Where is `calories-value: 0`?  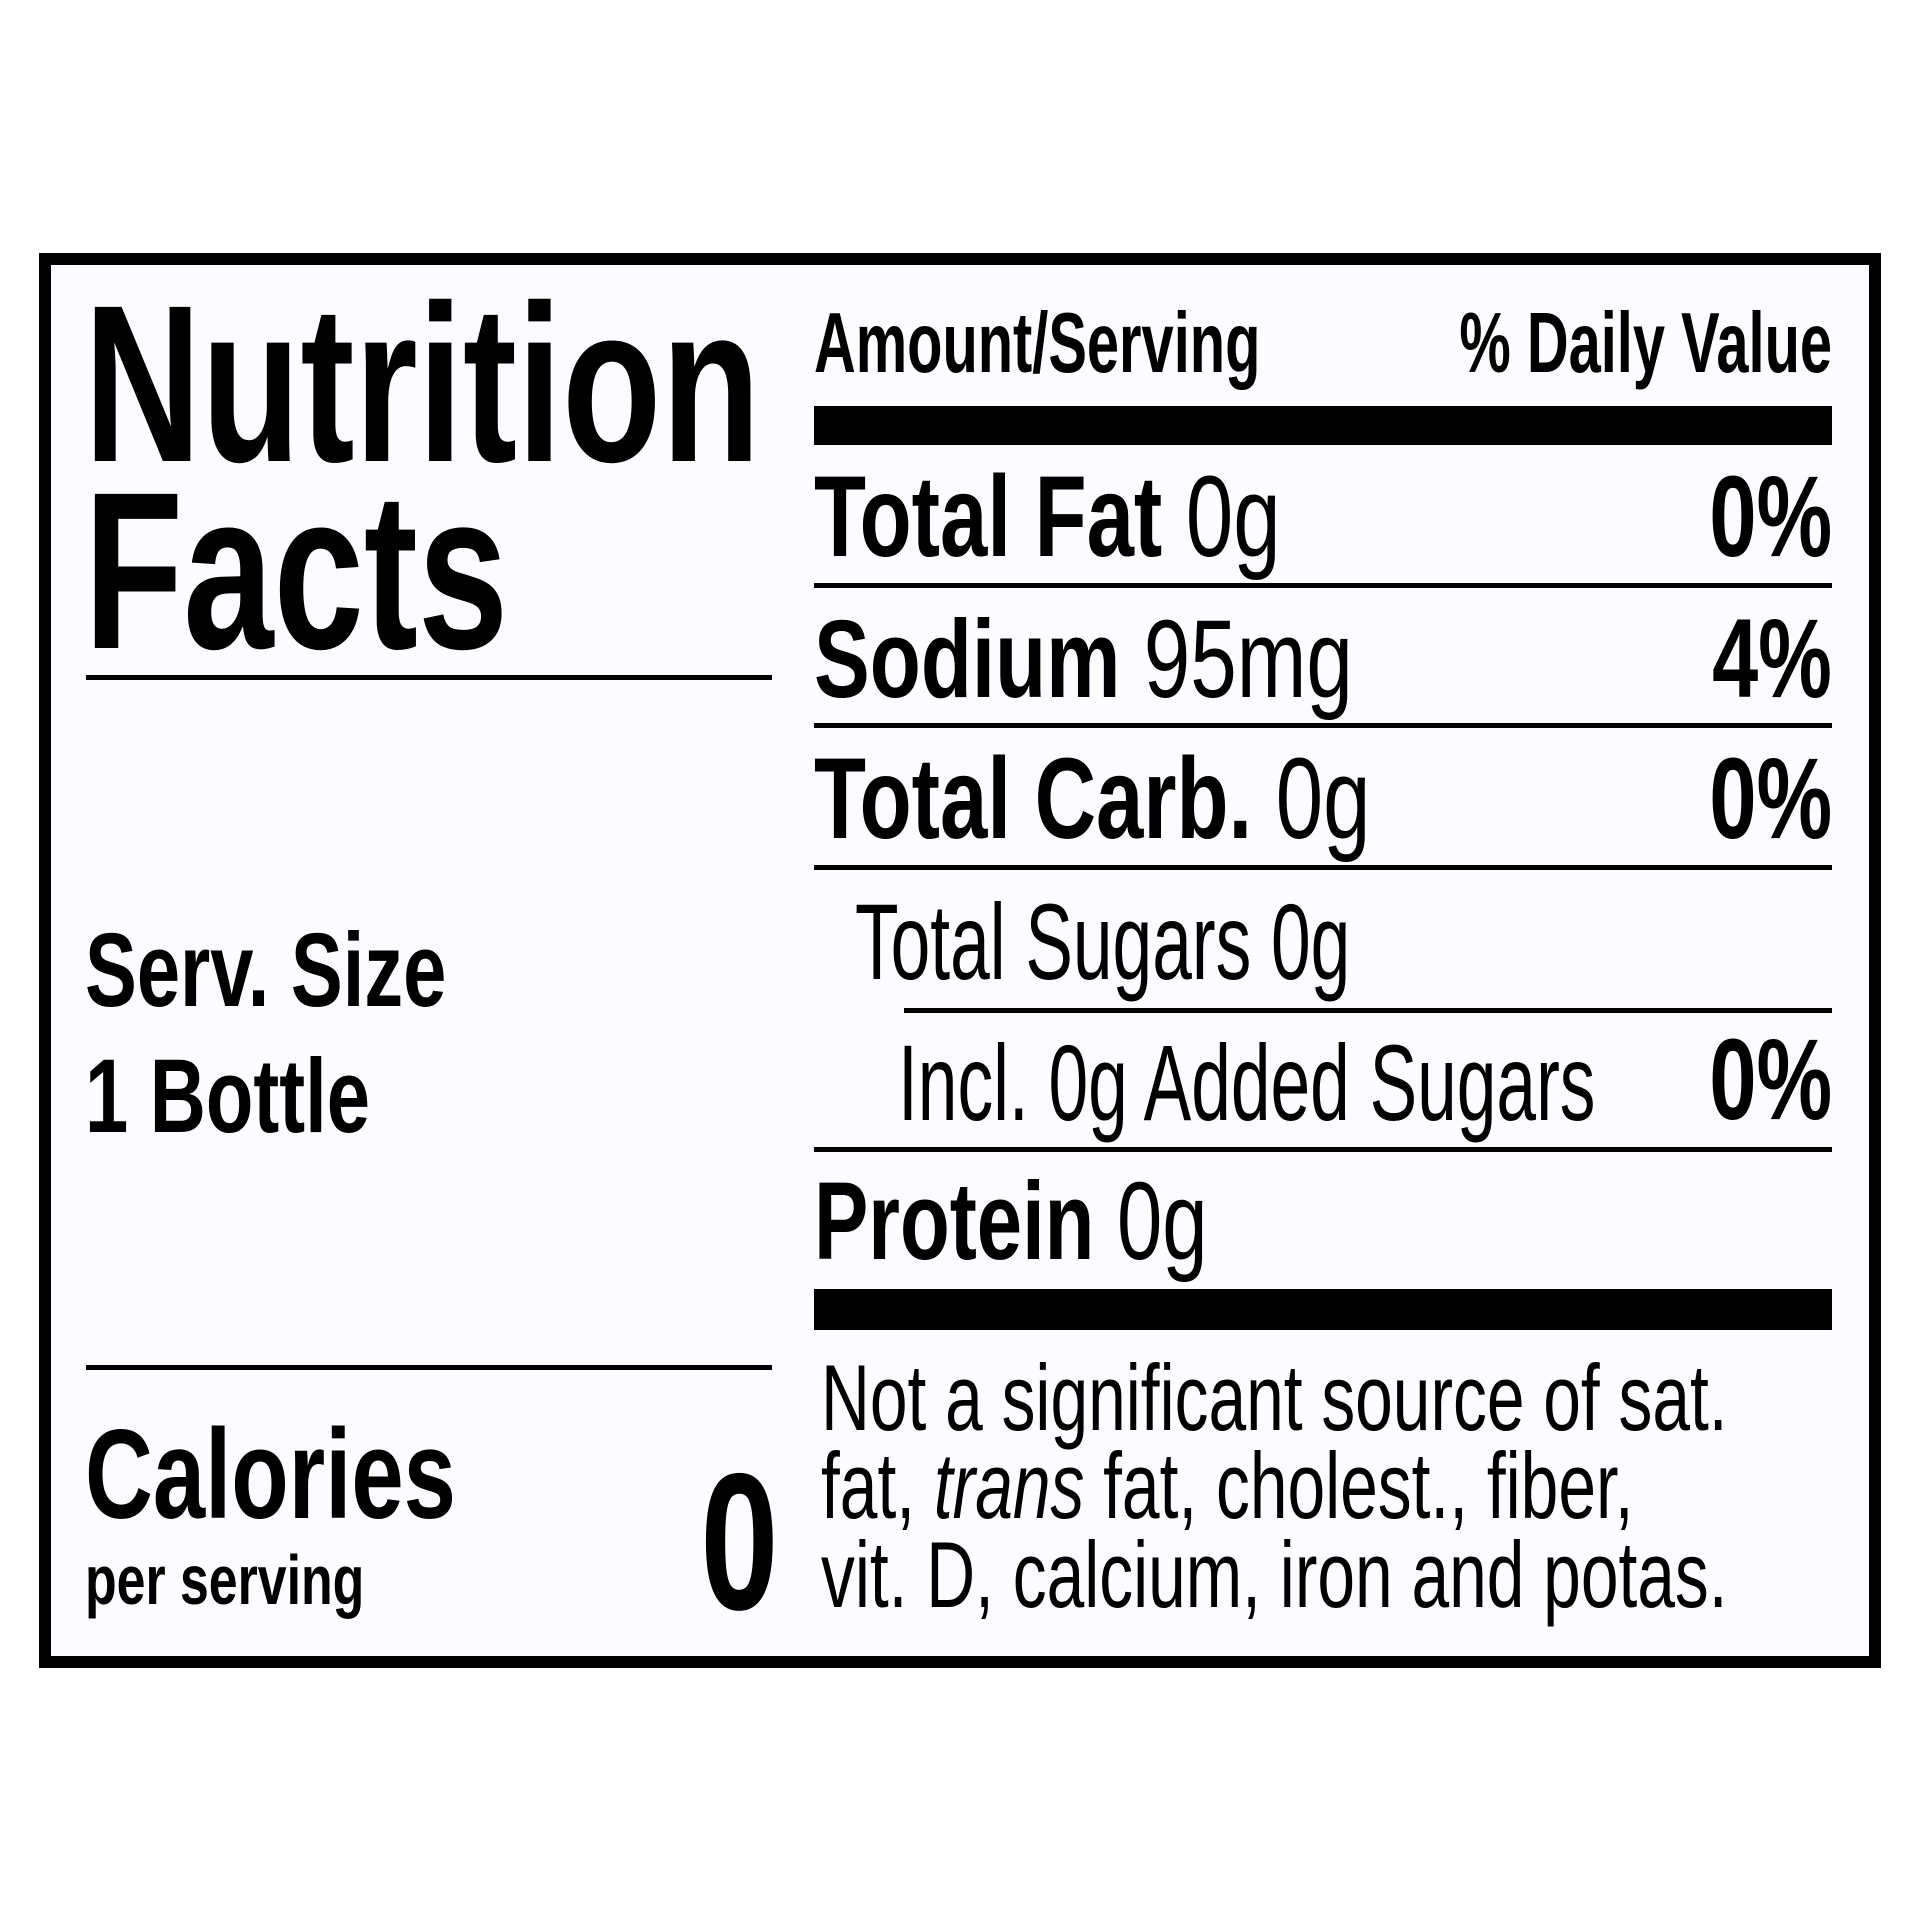 calories-value: 0 is located at coordinates (738, 1542).